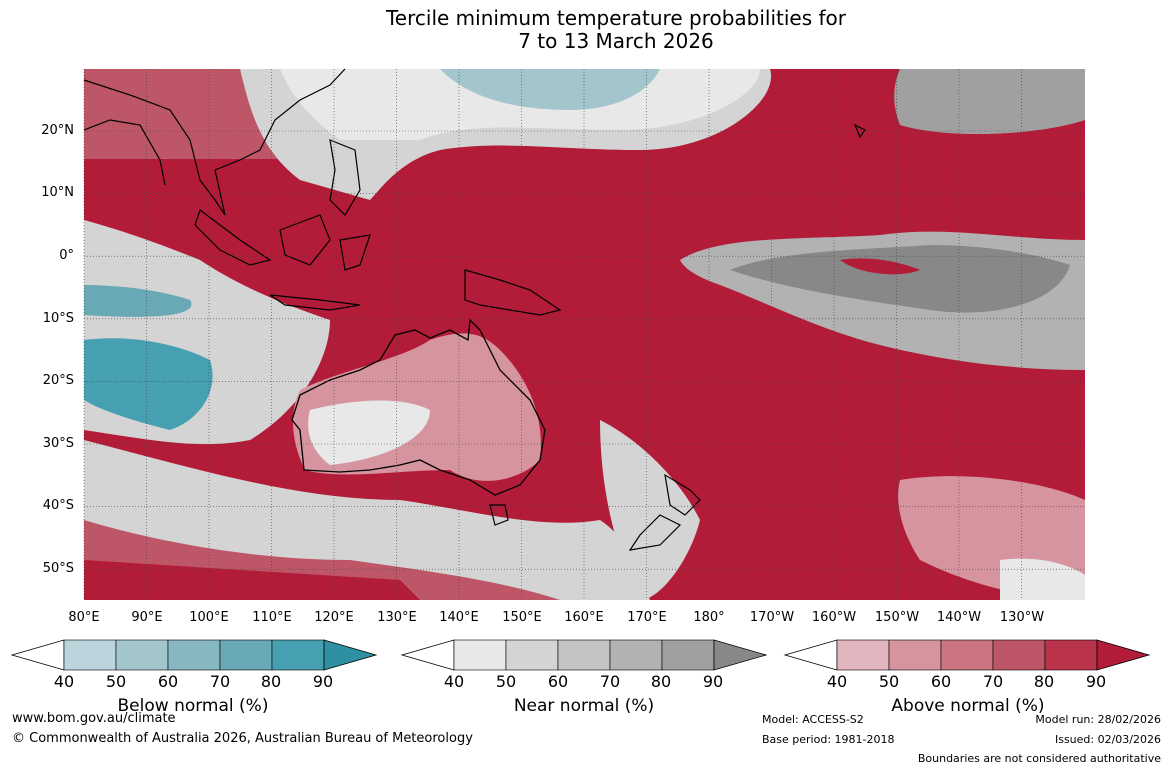  I want to click on australia-coastline, so click(418, 407).